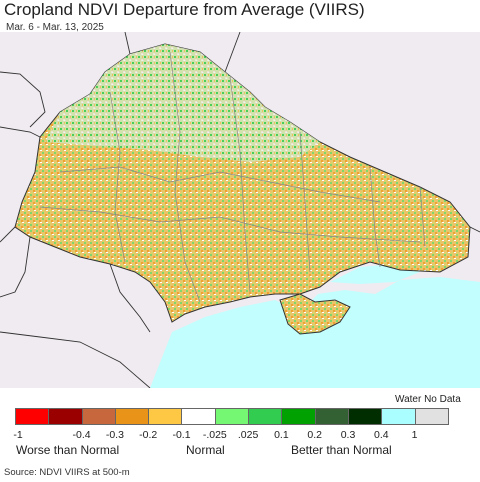 This screenshot has height=482, width=480. Describe the element at coordinates (281, 435) in the screenshot. I see `legend-tick-label: 0.1` at that location.